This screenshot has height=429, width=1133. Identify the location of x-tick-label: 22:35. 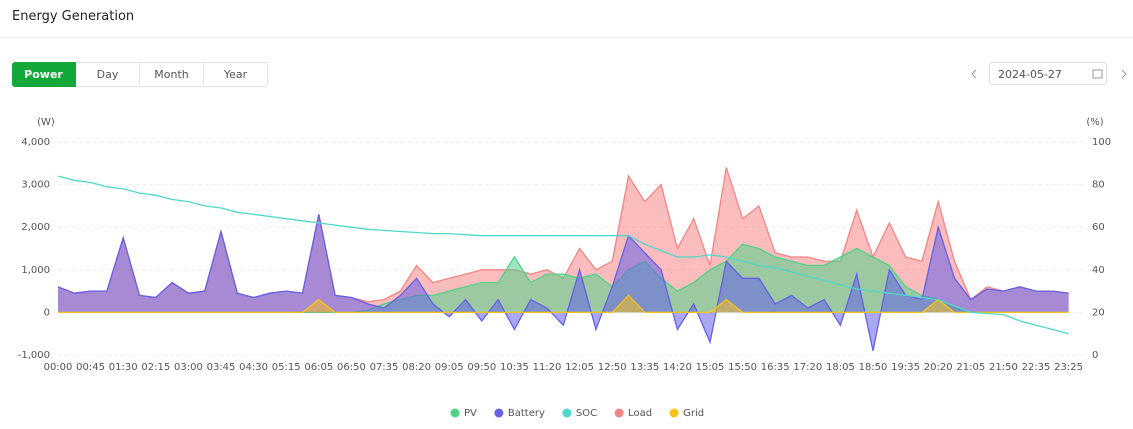
(1036, 367).